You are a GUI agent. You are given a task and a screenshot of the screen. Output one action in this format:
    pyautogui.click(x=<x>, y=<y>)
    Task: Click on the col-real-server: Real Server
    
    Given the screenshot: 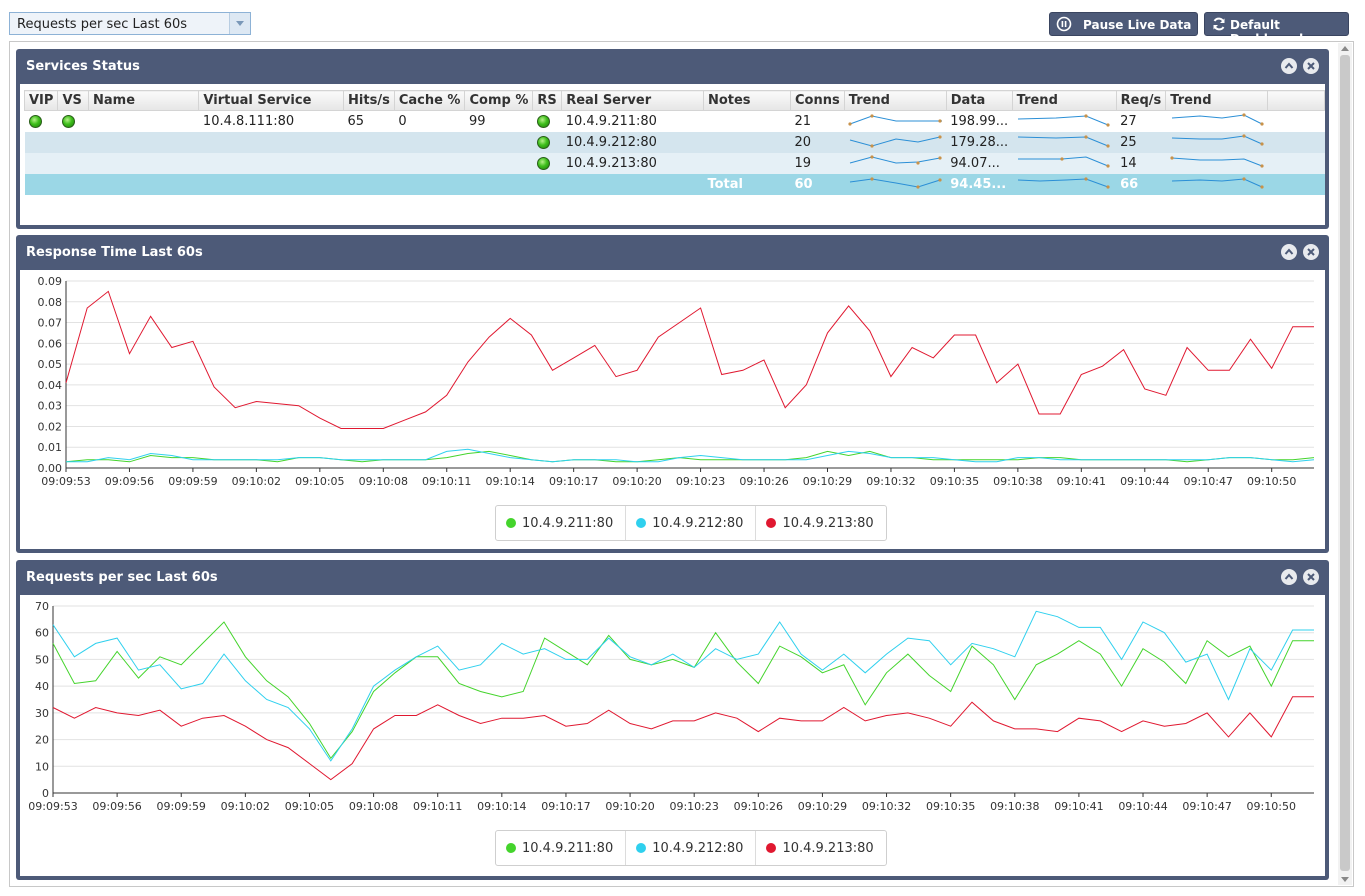 What is the action you would take?
    pyautogui.click(x=632, y=100)
    